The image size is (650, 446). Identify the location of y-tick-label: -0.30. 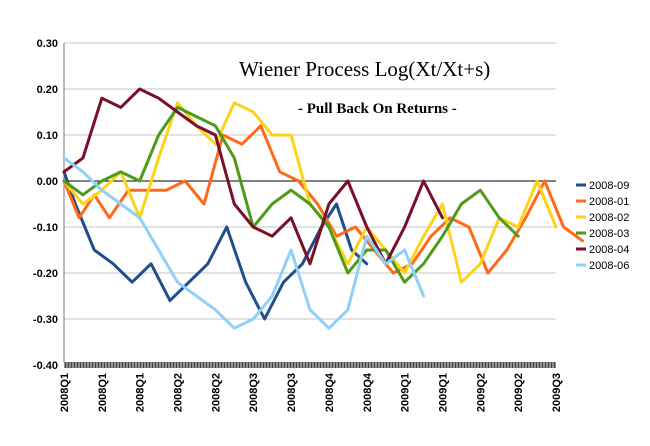
(45, 320).